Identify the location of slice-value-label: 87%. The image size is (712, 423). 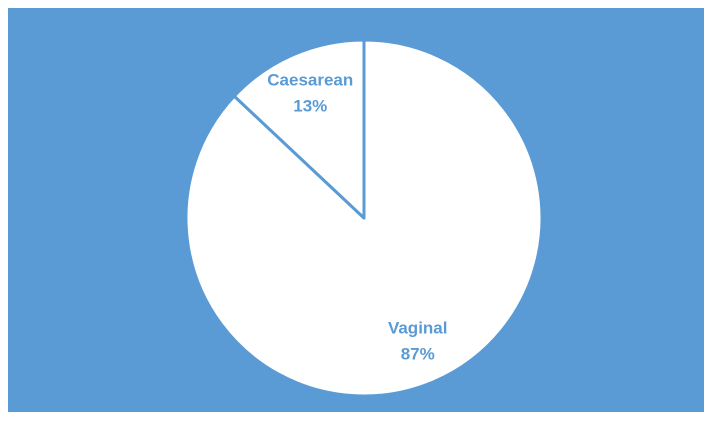
(418, 354).